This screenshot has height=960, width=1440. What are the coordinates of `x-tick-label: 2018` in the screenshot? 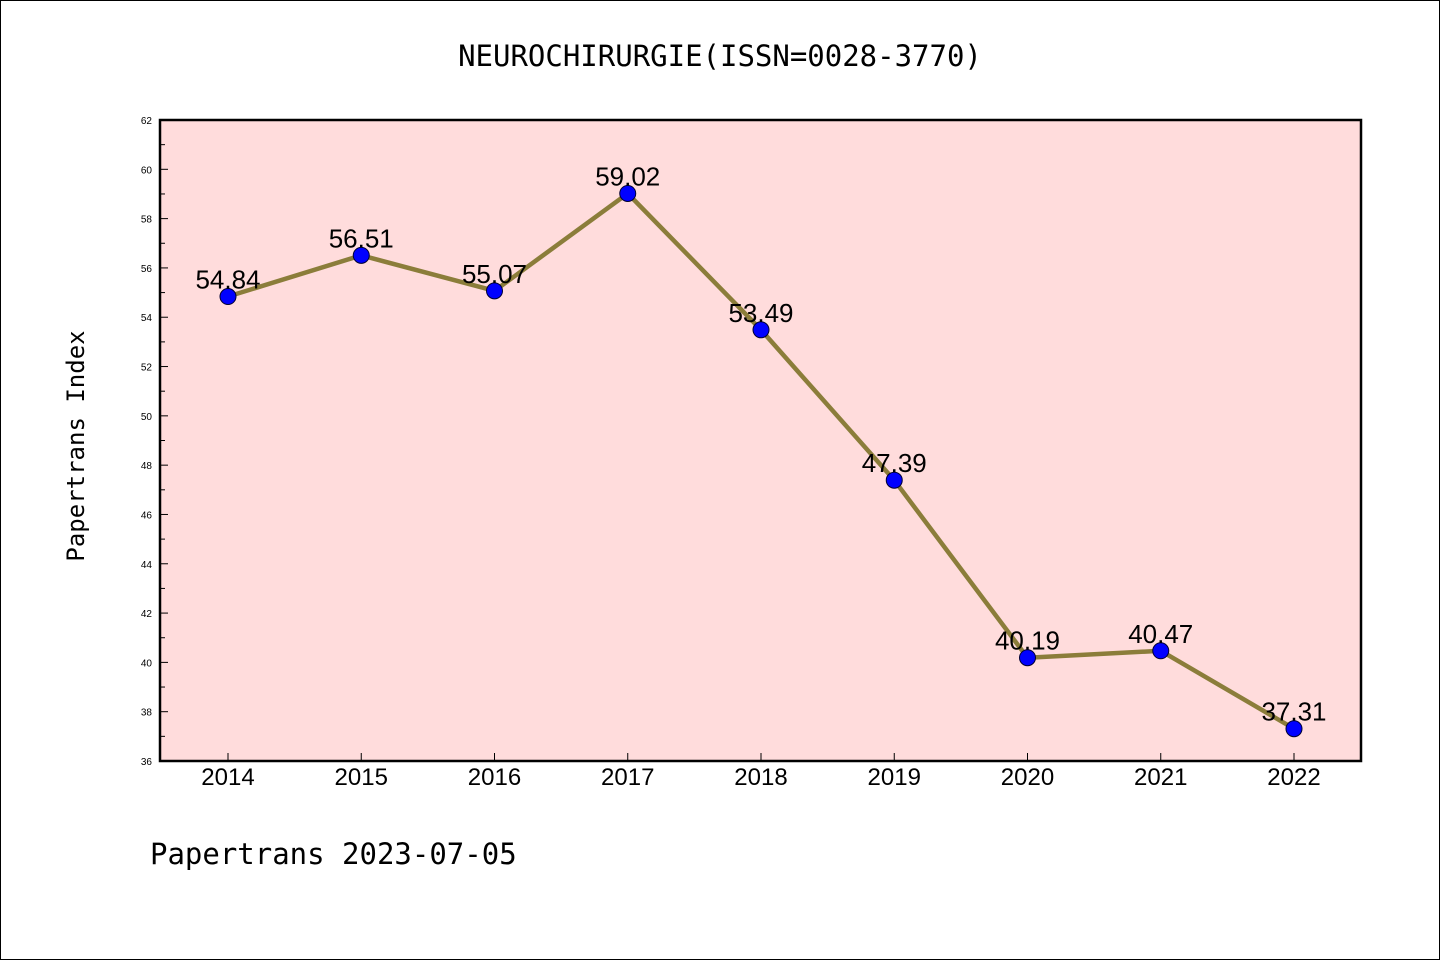 It's located at (760, 777).